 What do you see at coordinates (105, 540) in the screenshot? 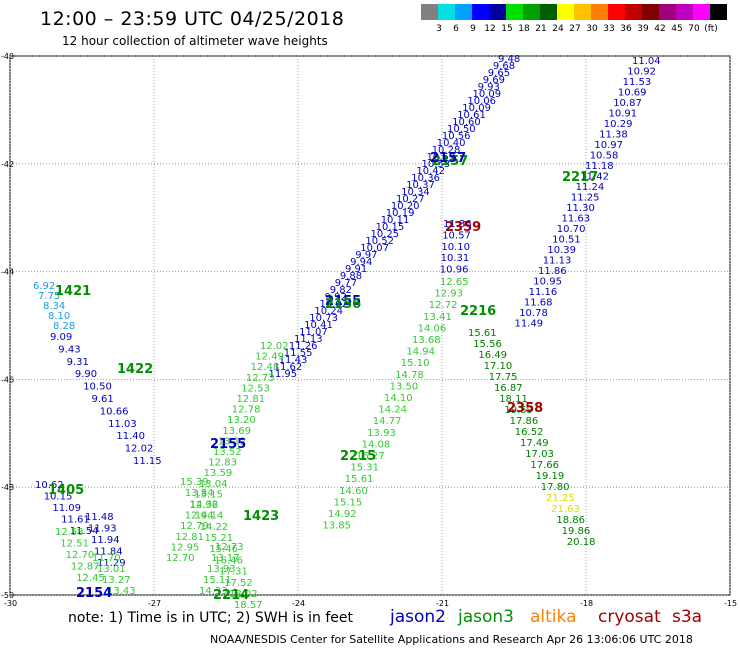
I see `wave-height-value: 11.94` at bounding box center [105, 540].